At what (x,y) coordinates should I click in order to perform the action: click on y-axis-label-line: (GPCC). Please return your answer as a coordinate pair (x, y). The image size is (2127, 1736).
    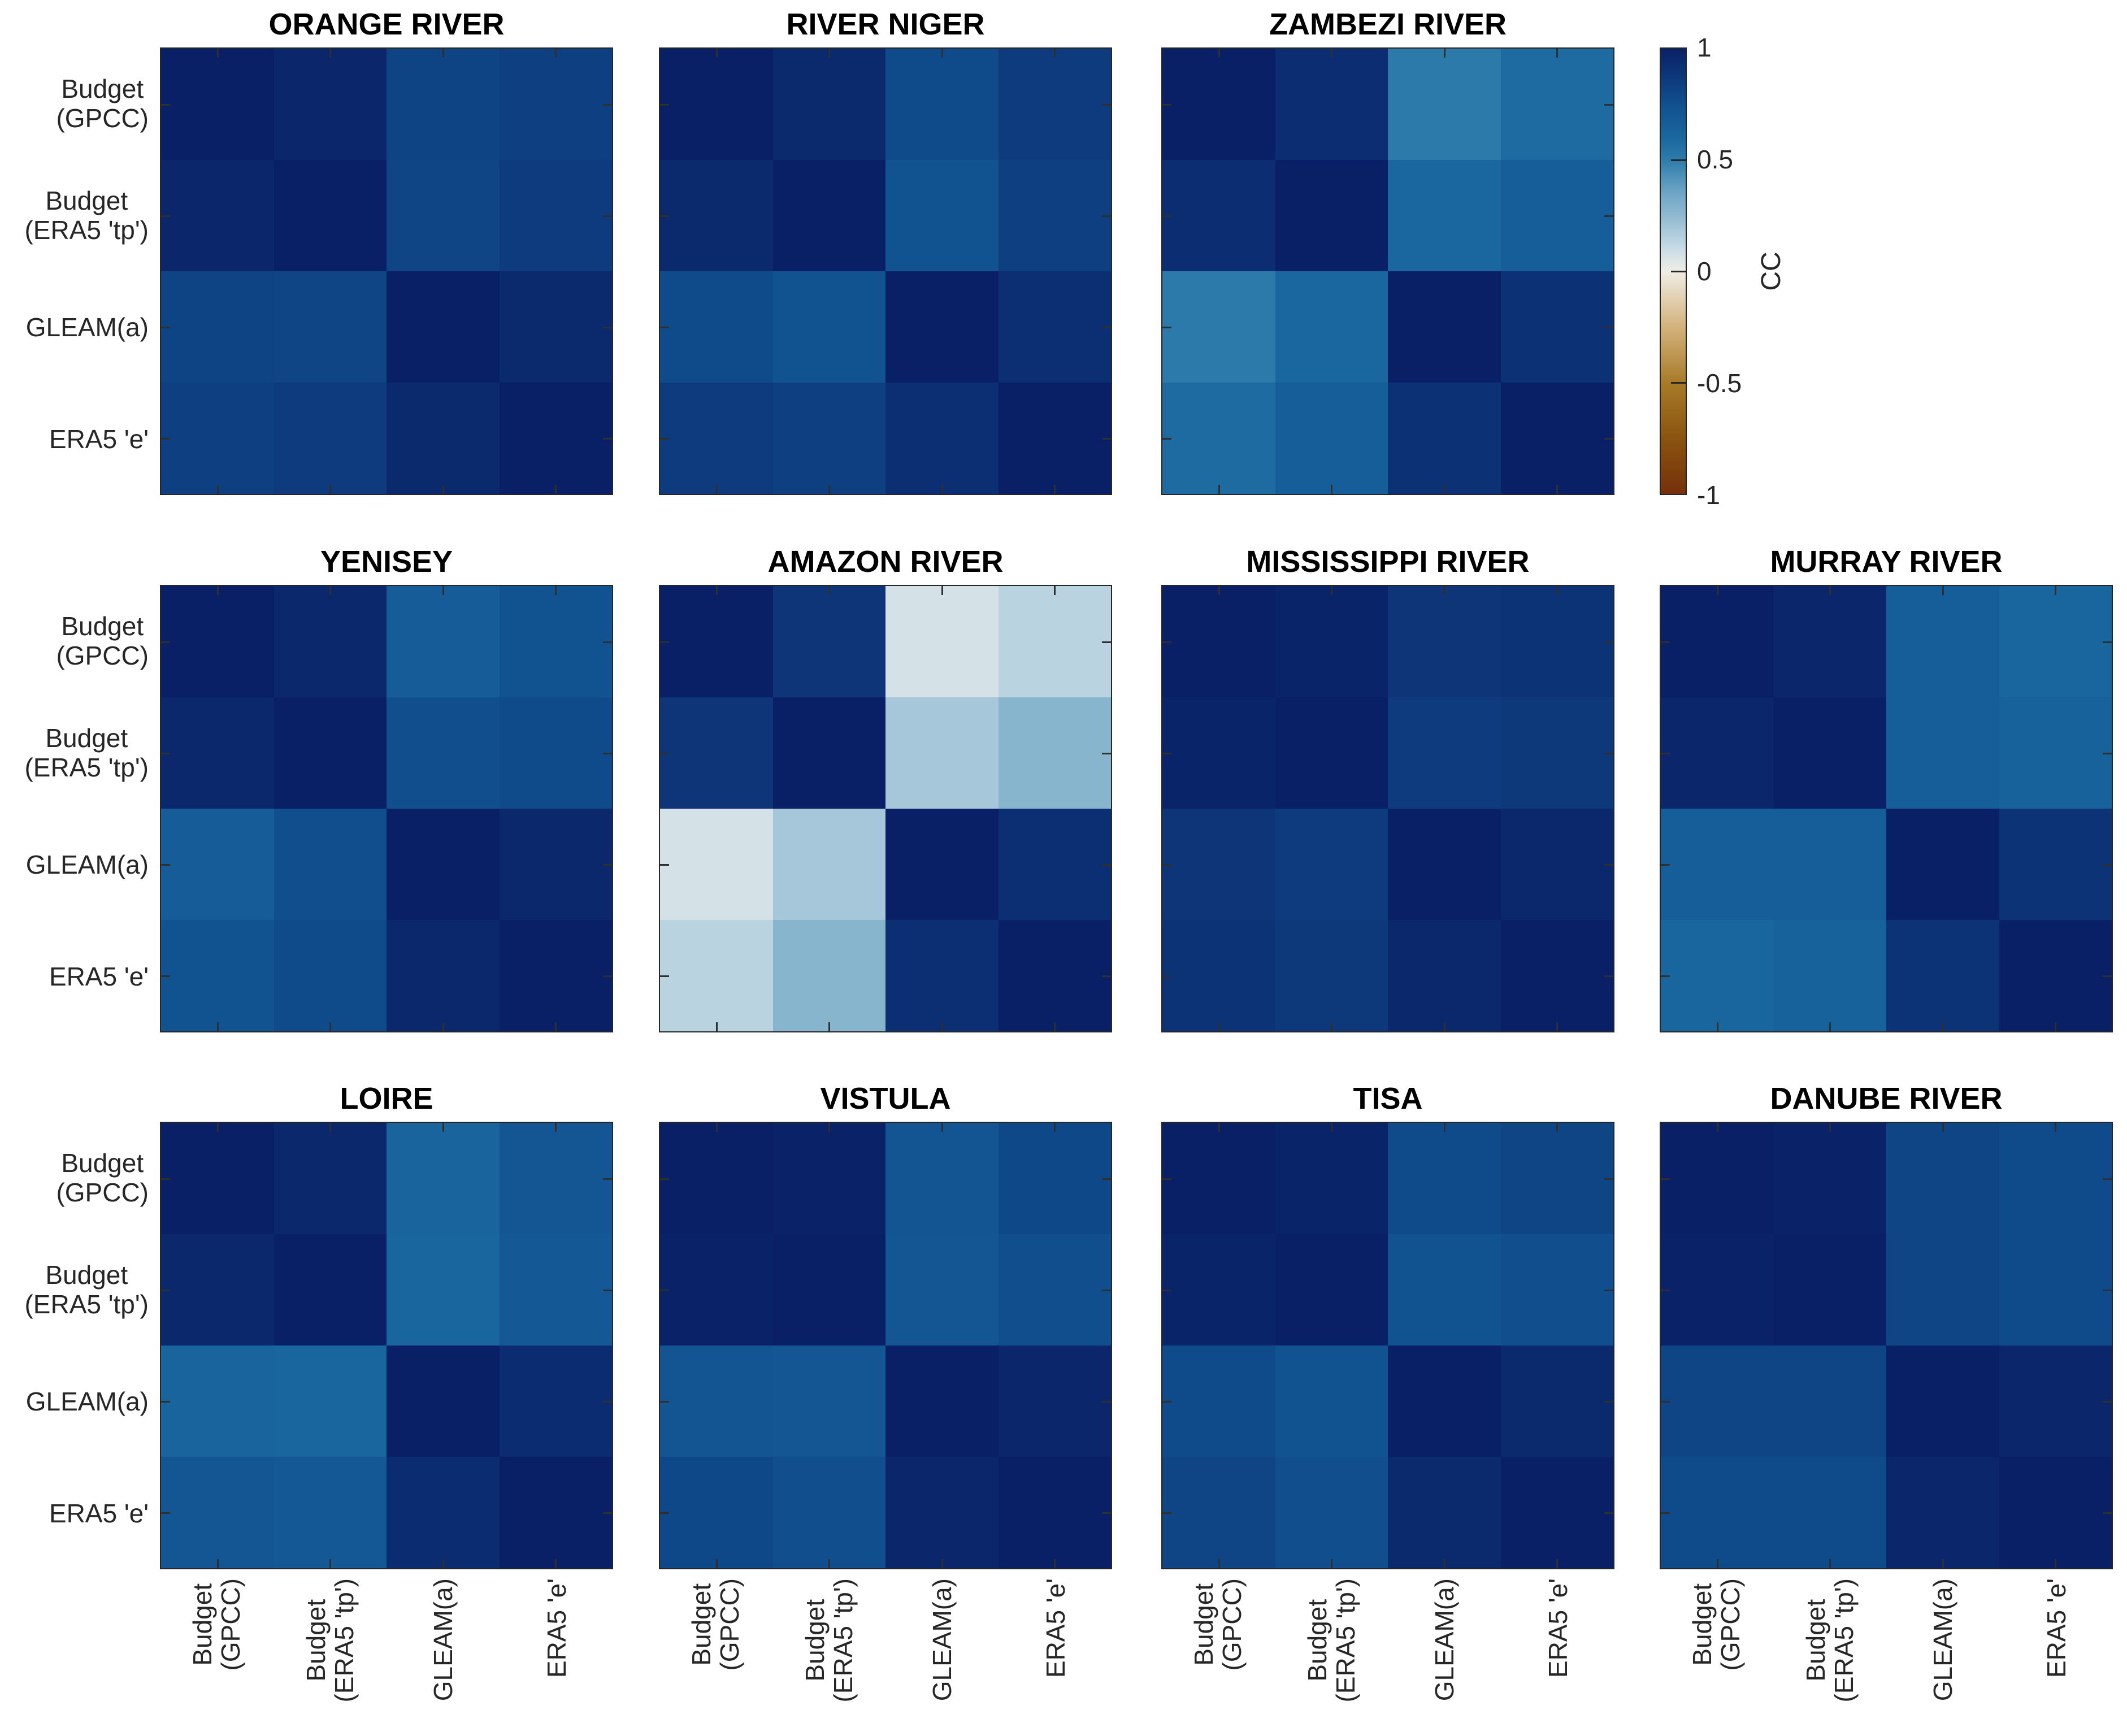
    Looking at the image, I should click on (102, 118).